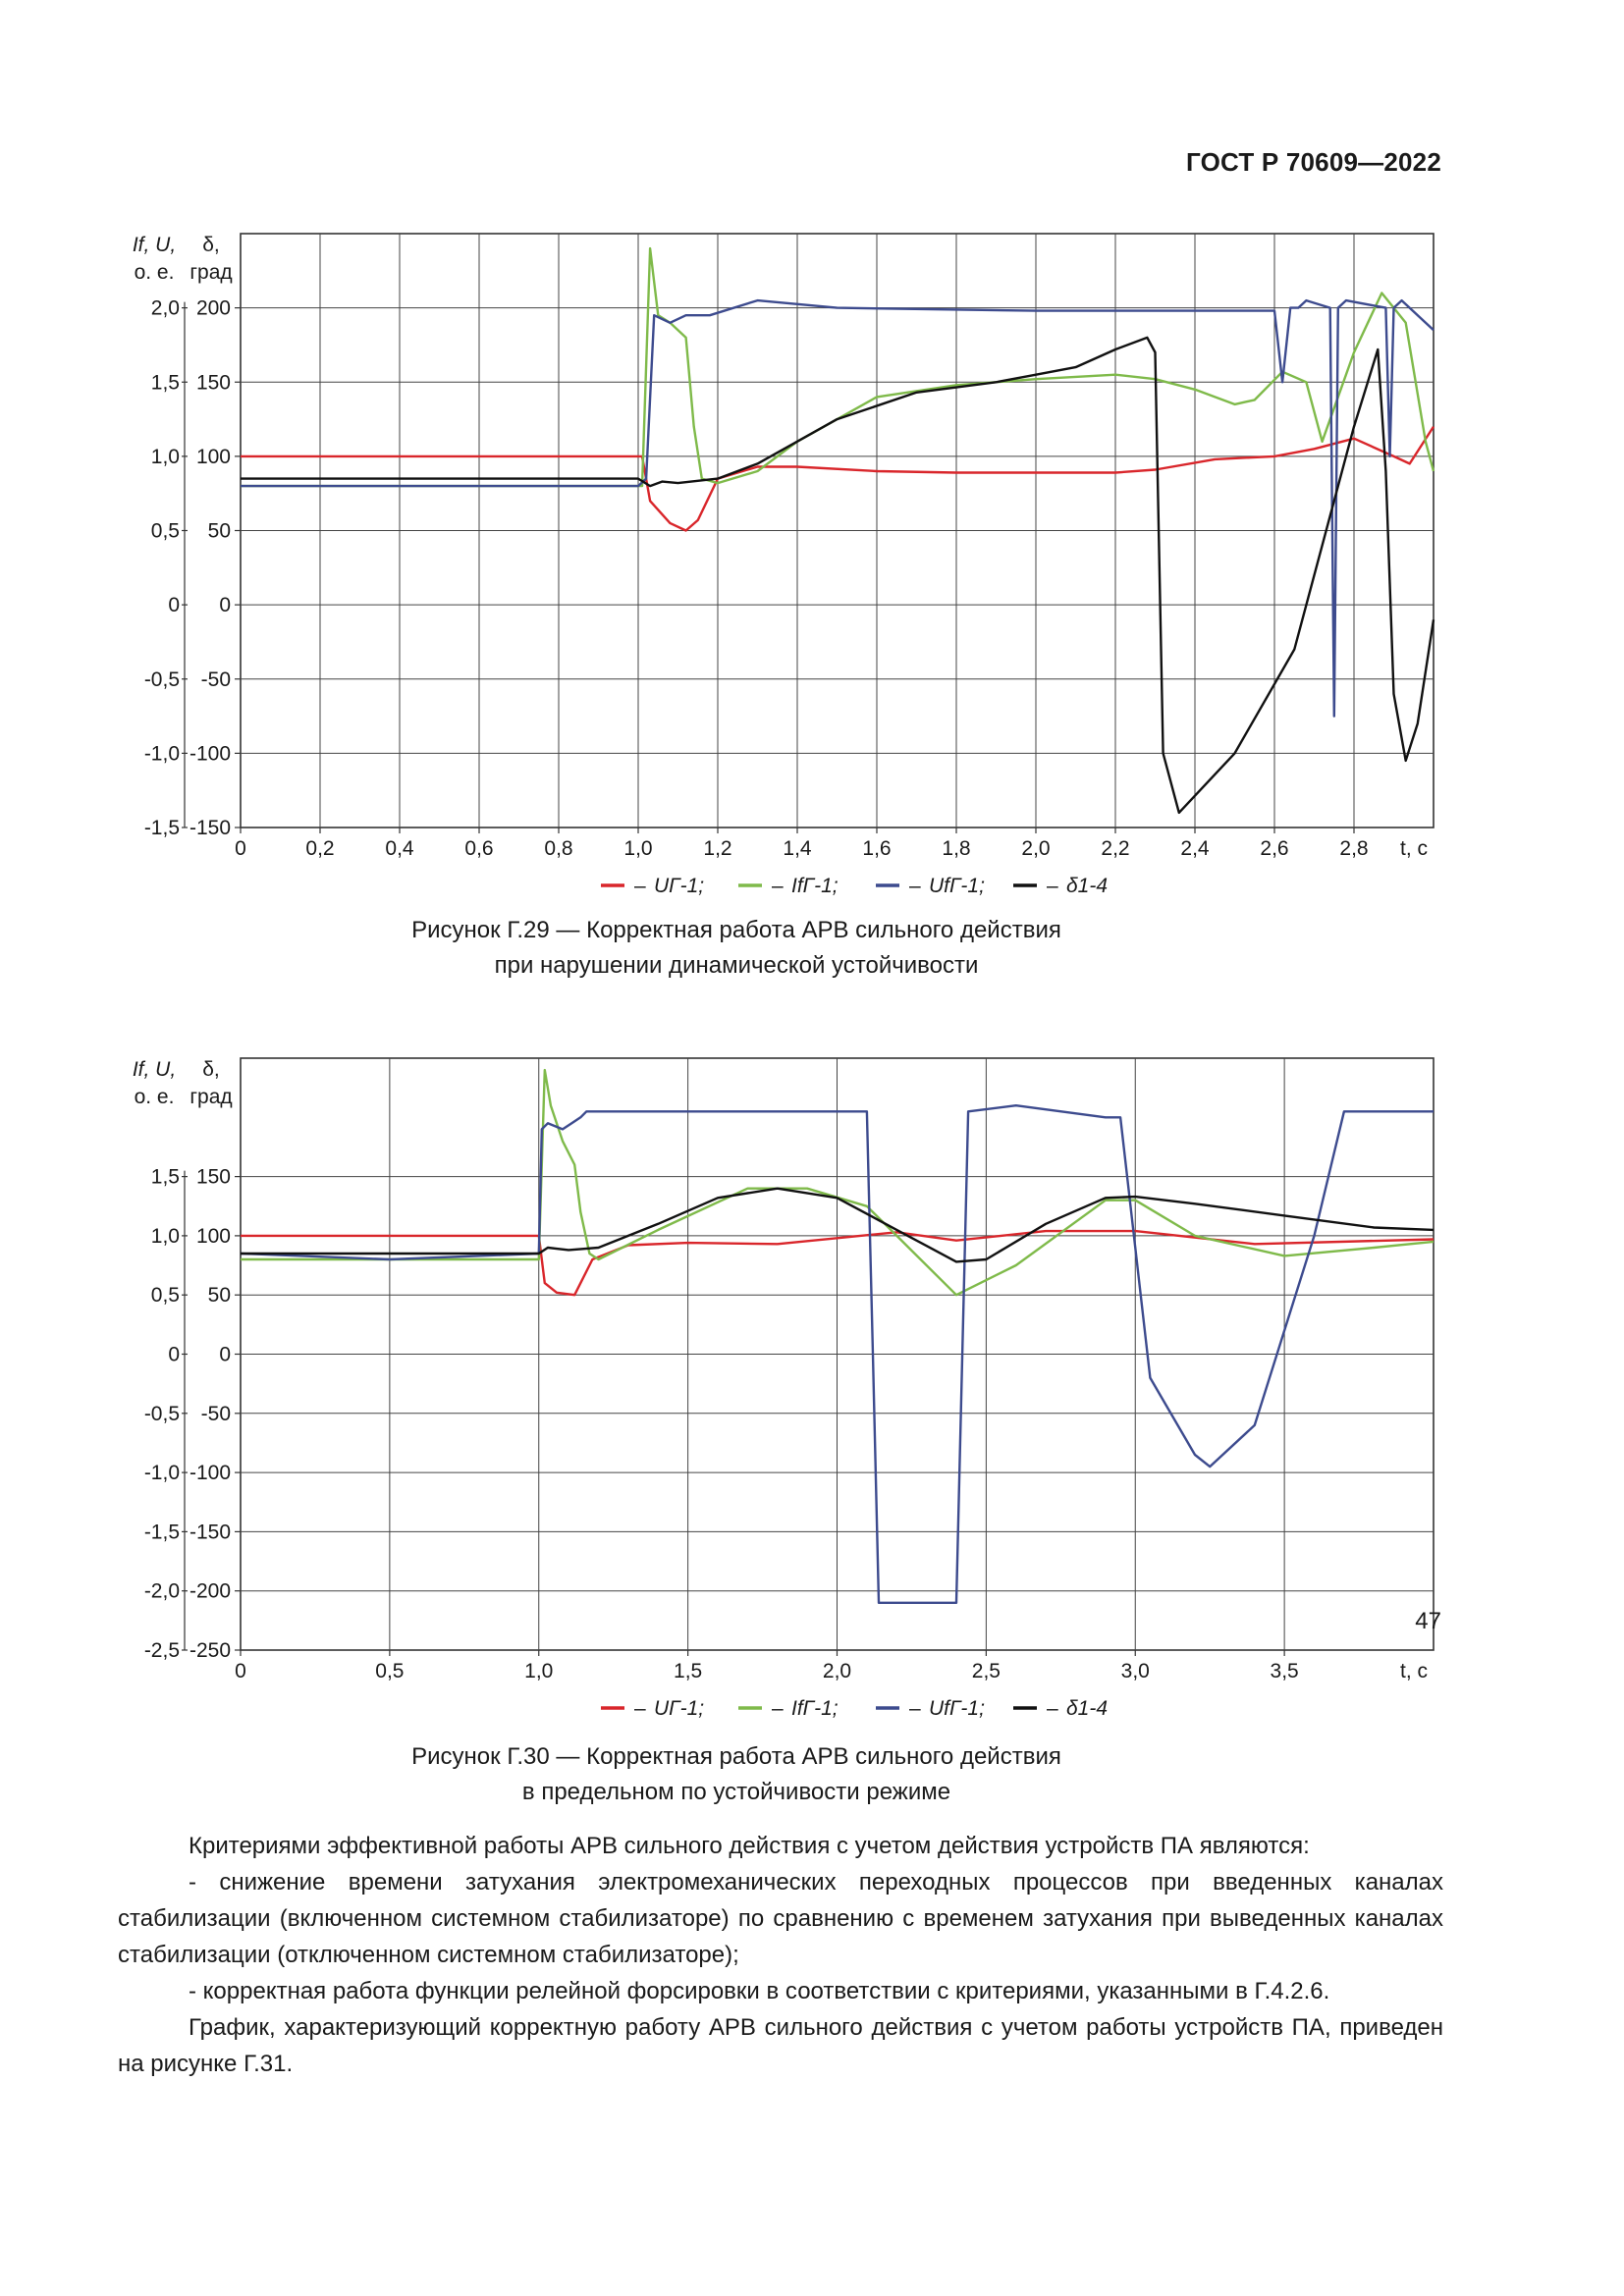  I want to click on y-tick-label-deg: 150, so click(213, 382).